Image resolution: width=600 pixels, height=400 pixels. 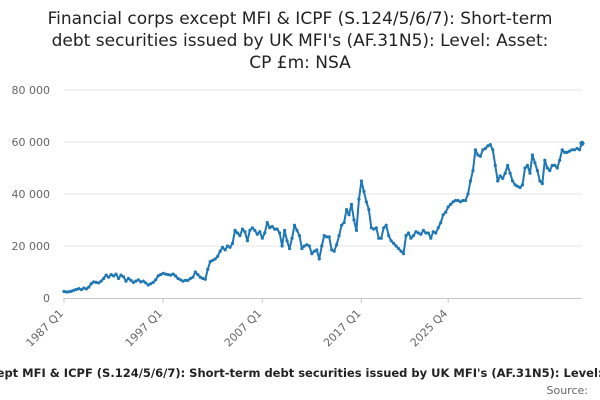 What do you see at coordinates (243, 328) in the screenshot?
I see `x-tick-label: 2007 Q1` at bounding box center [243, 328].